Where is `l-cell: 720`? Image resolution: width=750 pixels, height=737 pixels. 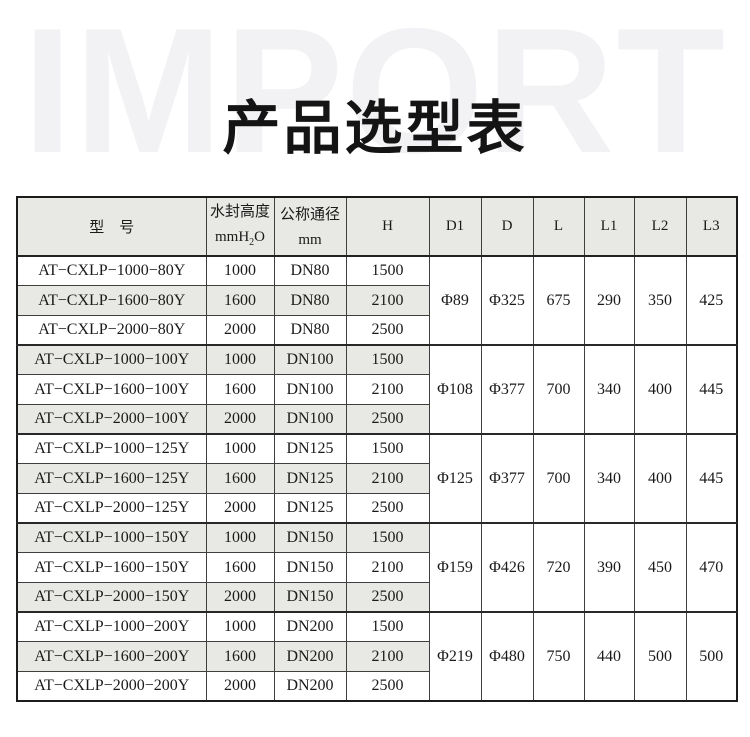
l-cell: 720 is located at coordinates (558, 567).